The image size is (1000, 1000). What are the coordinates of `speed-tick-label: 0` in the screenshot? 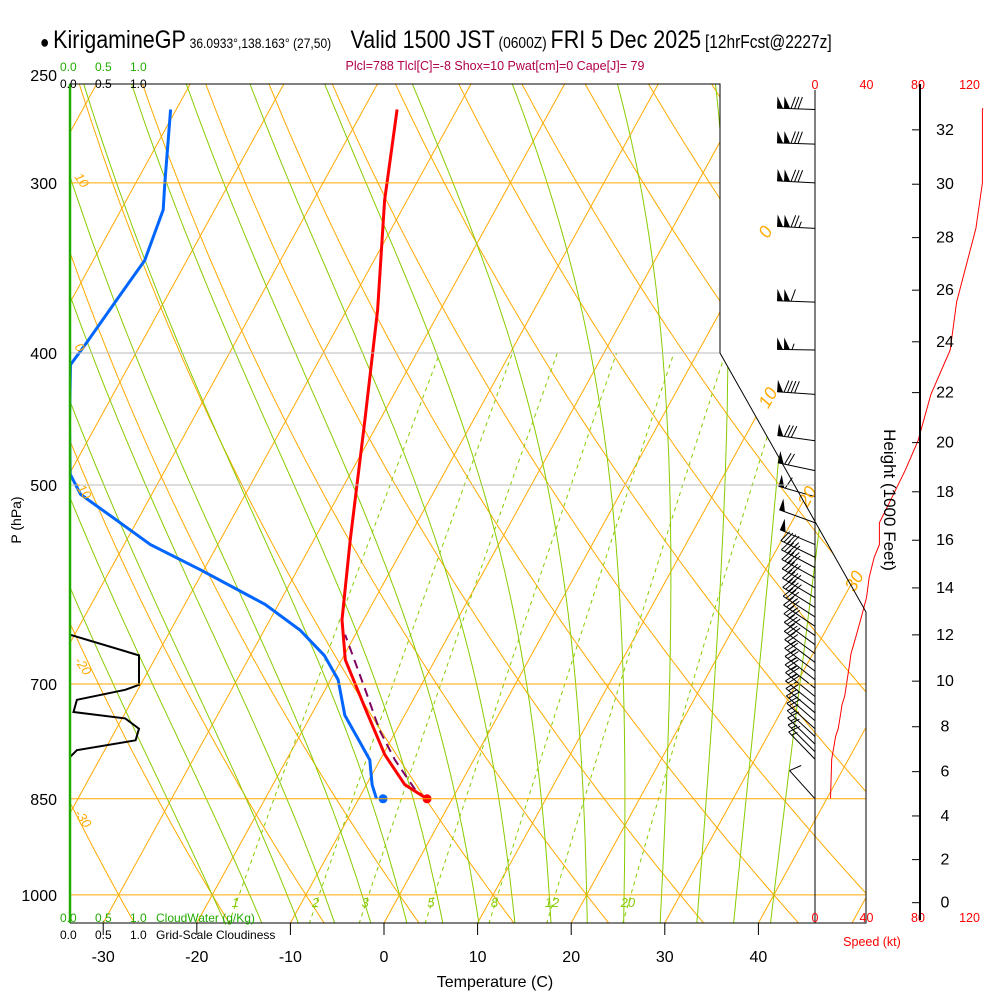 It's located at (815, 918).